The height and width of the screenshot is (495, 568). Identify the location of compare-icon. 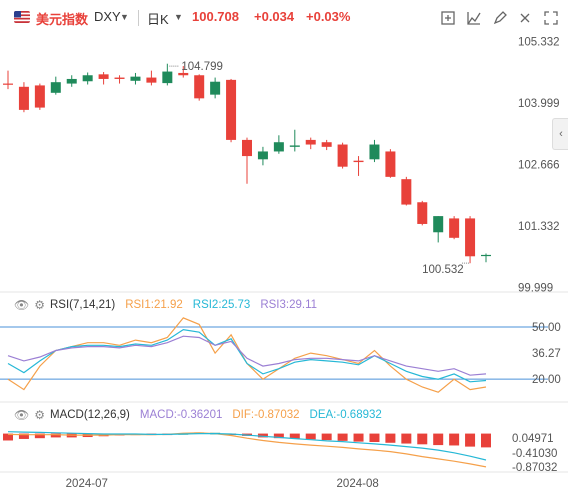
(448, 18).